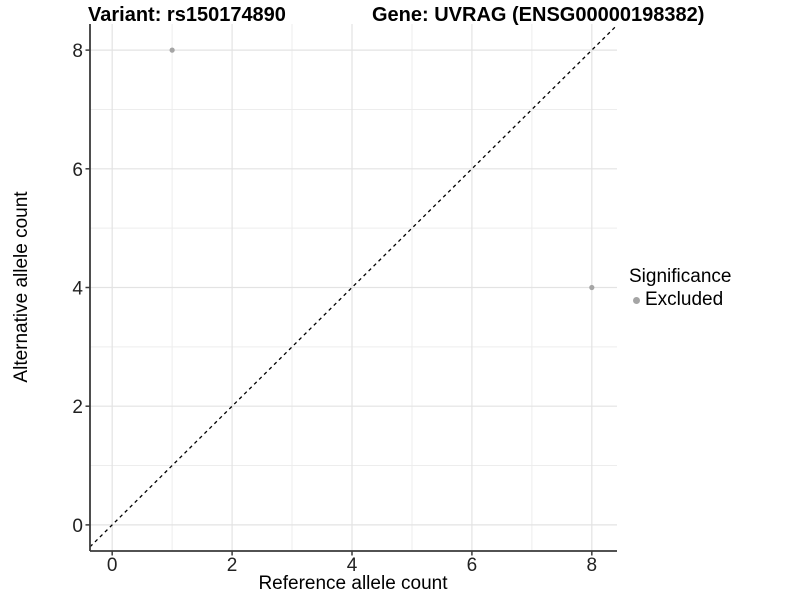 The image size is (800, 600). Describe the element at coordinates (680, 288) in the screenshot. I see `legend: Significance Excluded` at that location.